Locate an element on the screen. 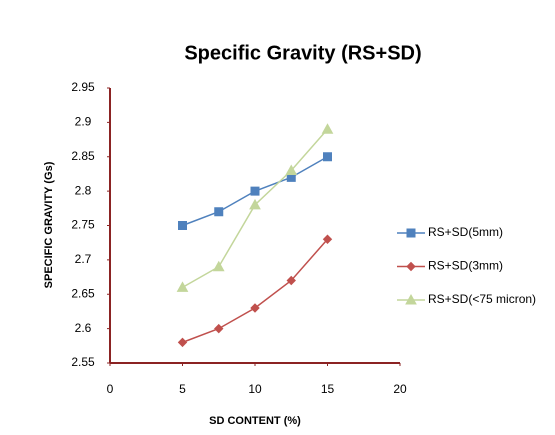 The image size is (555, 435). series-line is located at coordinates (255, 291).